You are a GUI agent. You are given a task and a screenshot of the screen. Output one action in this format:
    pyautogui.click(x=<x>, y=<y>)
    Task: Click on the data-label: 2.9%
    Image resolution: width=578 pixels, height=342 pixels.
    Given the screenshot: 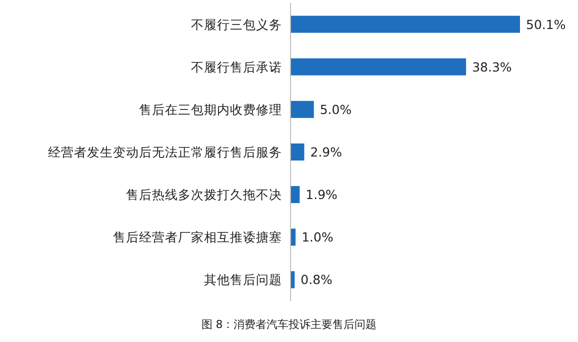 What is the action you would take?
    pyautogui.click(x=326, y=152)
    